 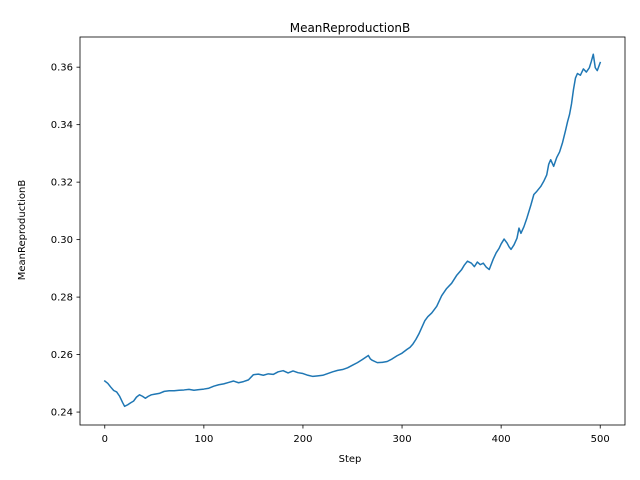 What do you see at coordinates (105, 439) in the screenshot?
I see `x-tick-label: 0` at bounding box center [105, 439].